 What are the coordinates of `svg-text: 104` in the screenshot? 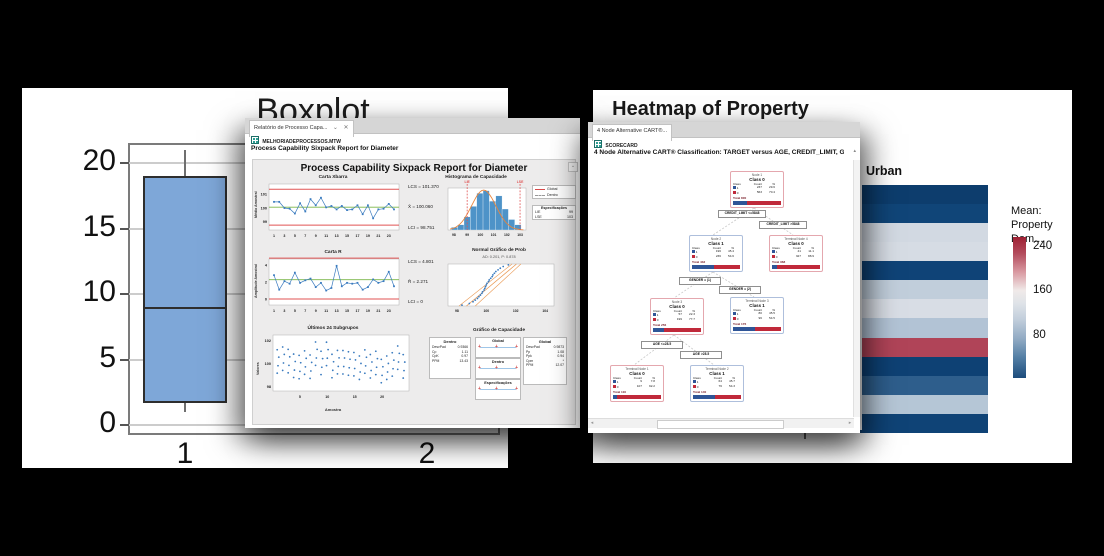 It's located at (545, 311).